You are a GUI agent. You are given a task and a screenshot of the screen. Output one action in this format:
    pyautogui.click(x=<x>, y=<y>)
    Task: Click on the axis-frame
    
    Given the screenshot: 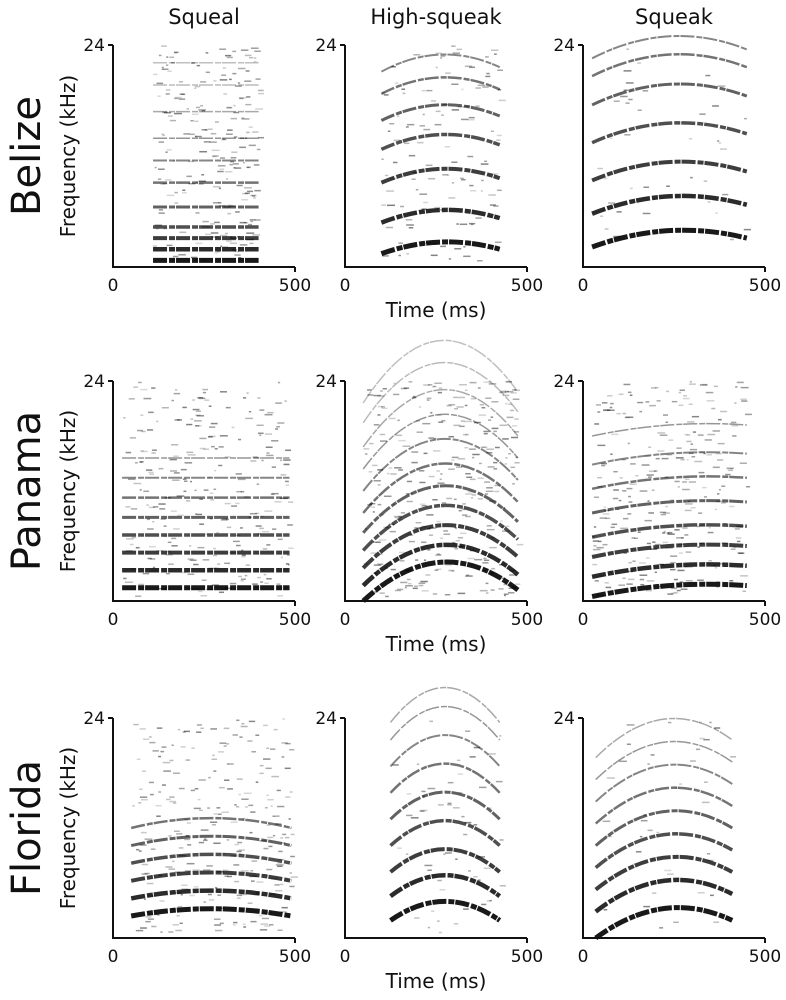 What is the action you would take?
    pyautogui.click(x=673, y=828)
    